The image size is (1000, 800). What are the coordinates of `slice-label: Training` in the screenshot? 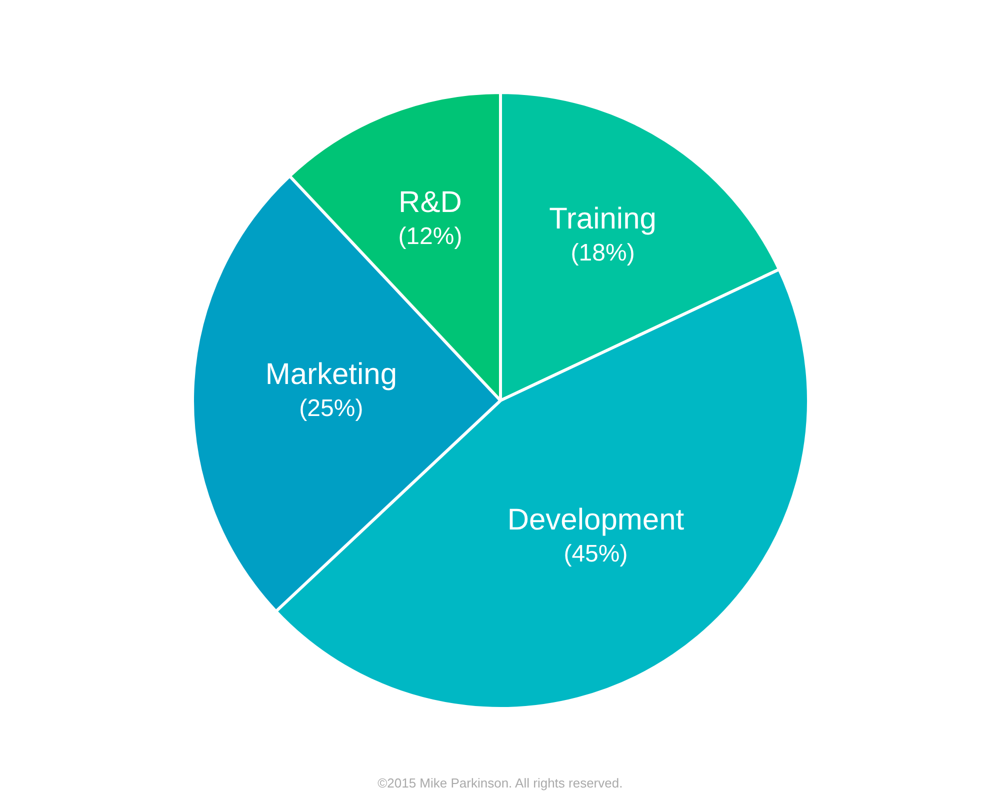 It's located at (602, 219).